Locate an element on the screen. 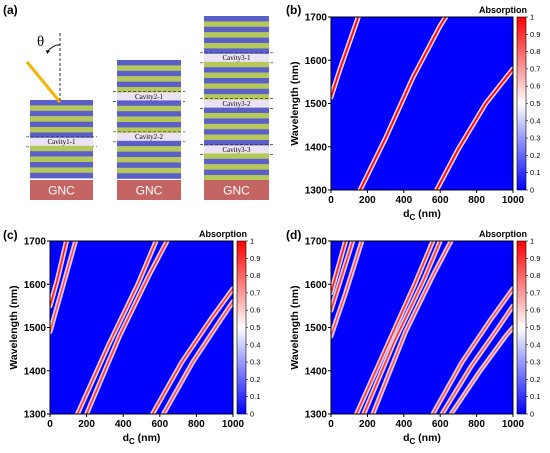  heatmap-background is located at coordinates (422, 103).